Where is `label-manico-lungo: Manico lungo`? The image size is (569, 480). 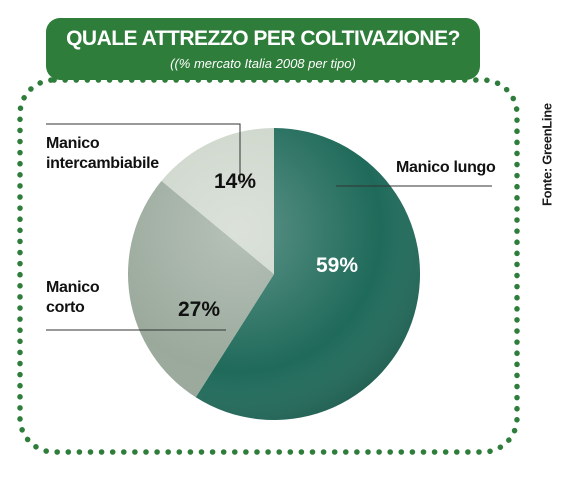
label-manico-lungo: Manico lungo is located at coordinates (446, 167).